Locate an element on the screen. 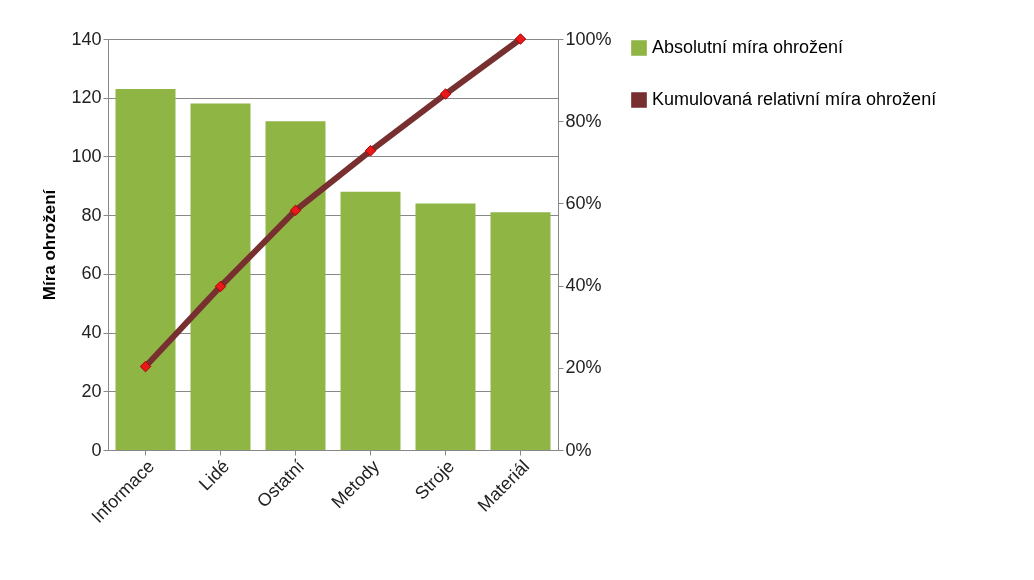  y2-tick-label: 80% is located at coordinates (583, 120).